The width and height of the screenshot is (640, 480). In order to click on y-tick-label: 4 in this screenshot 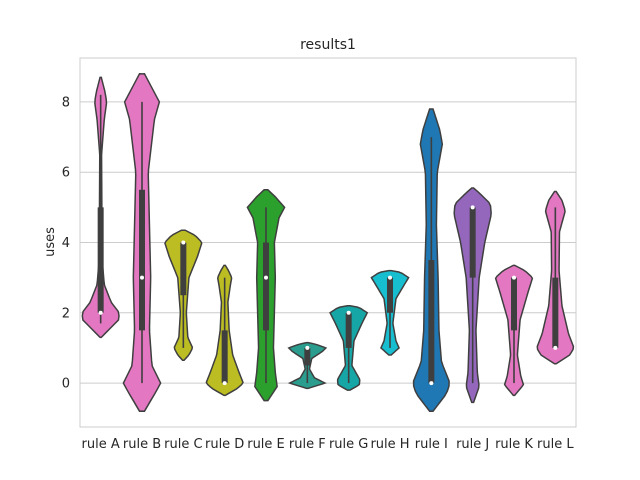, I will do `click(66, 243)`.